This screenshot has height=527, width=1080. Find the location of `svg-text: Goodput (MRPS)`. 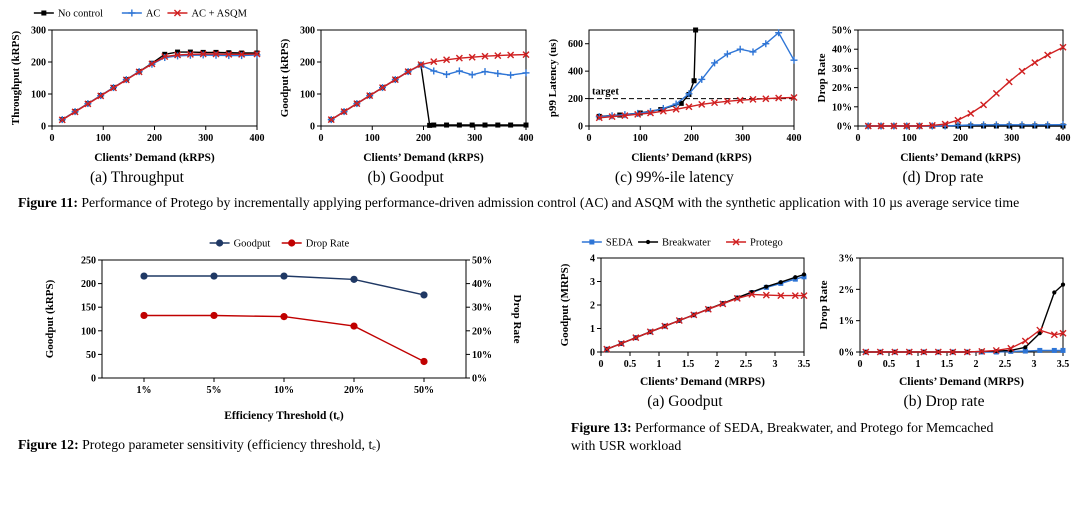

svg-text: Goodput (MRPS) is located at coordinates (565, 304).